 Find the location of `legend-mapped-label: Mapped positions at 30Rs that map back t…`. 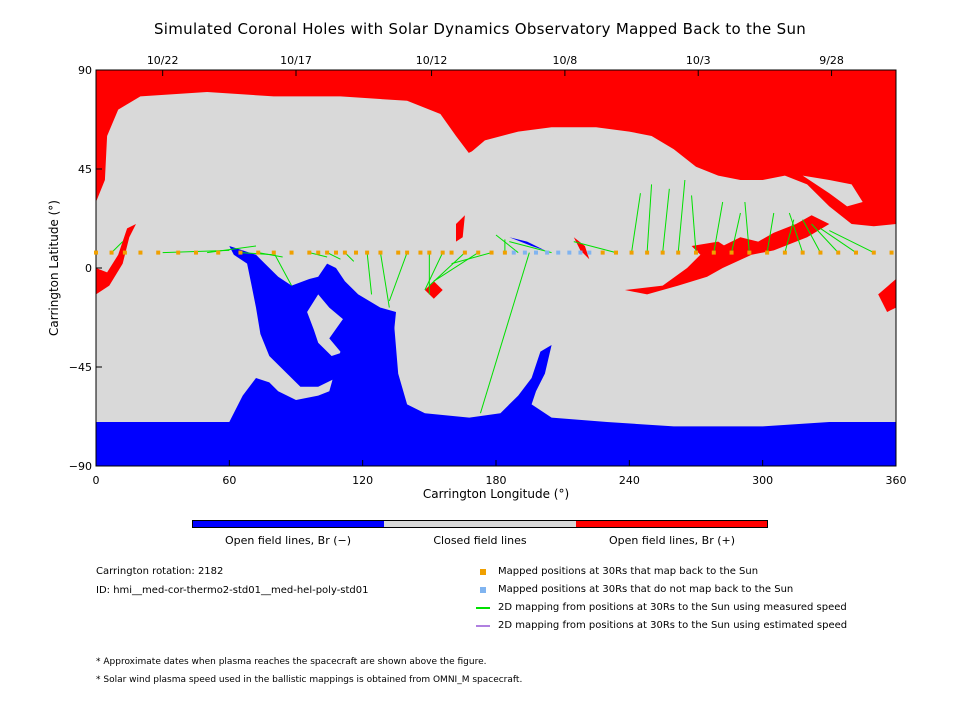

legend-mapped-label: Mapped positions at 30Rs that map back t… is located at coordinates (628, 571).